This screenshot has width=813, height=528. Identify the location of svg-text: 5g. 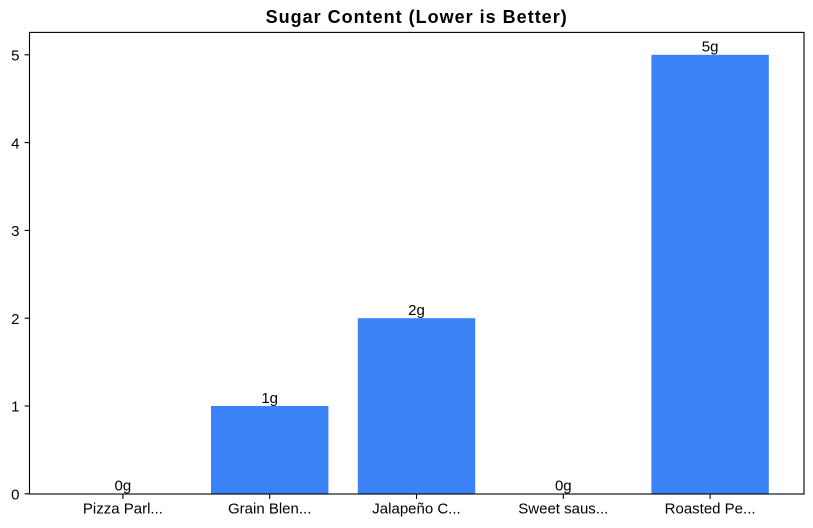
(710, 47).